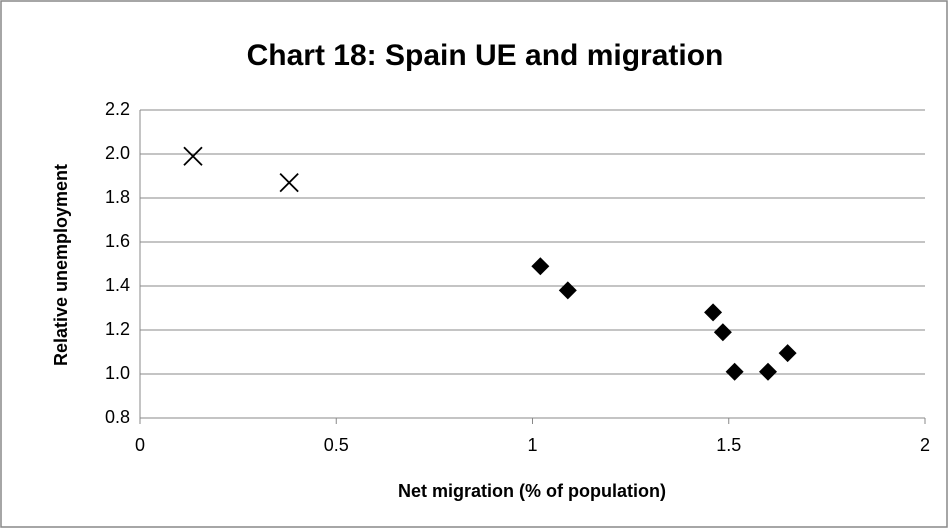 Image resolution: width=950 pixels, height=530 pixels. Describe the element at coordinates (532, 445) in the screenshot. I see `x-tick-label: 1` at that location.